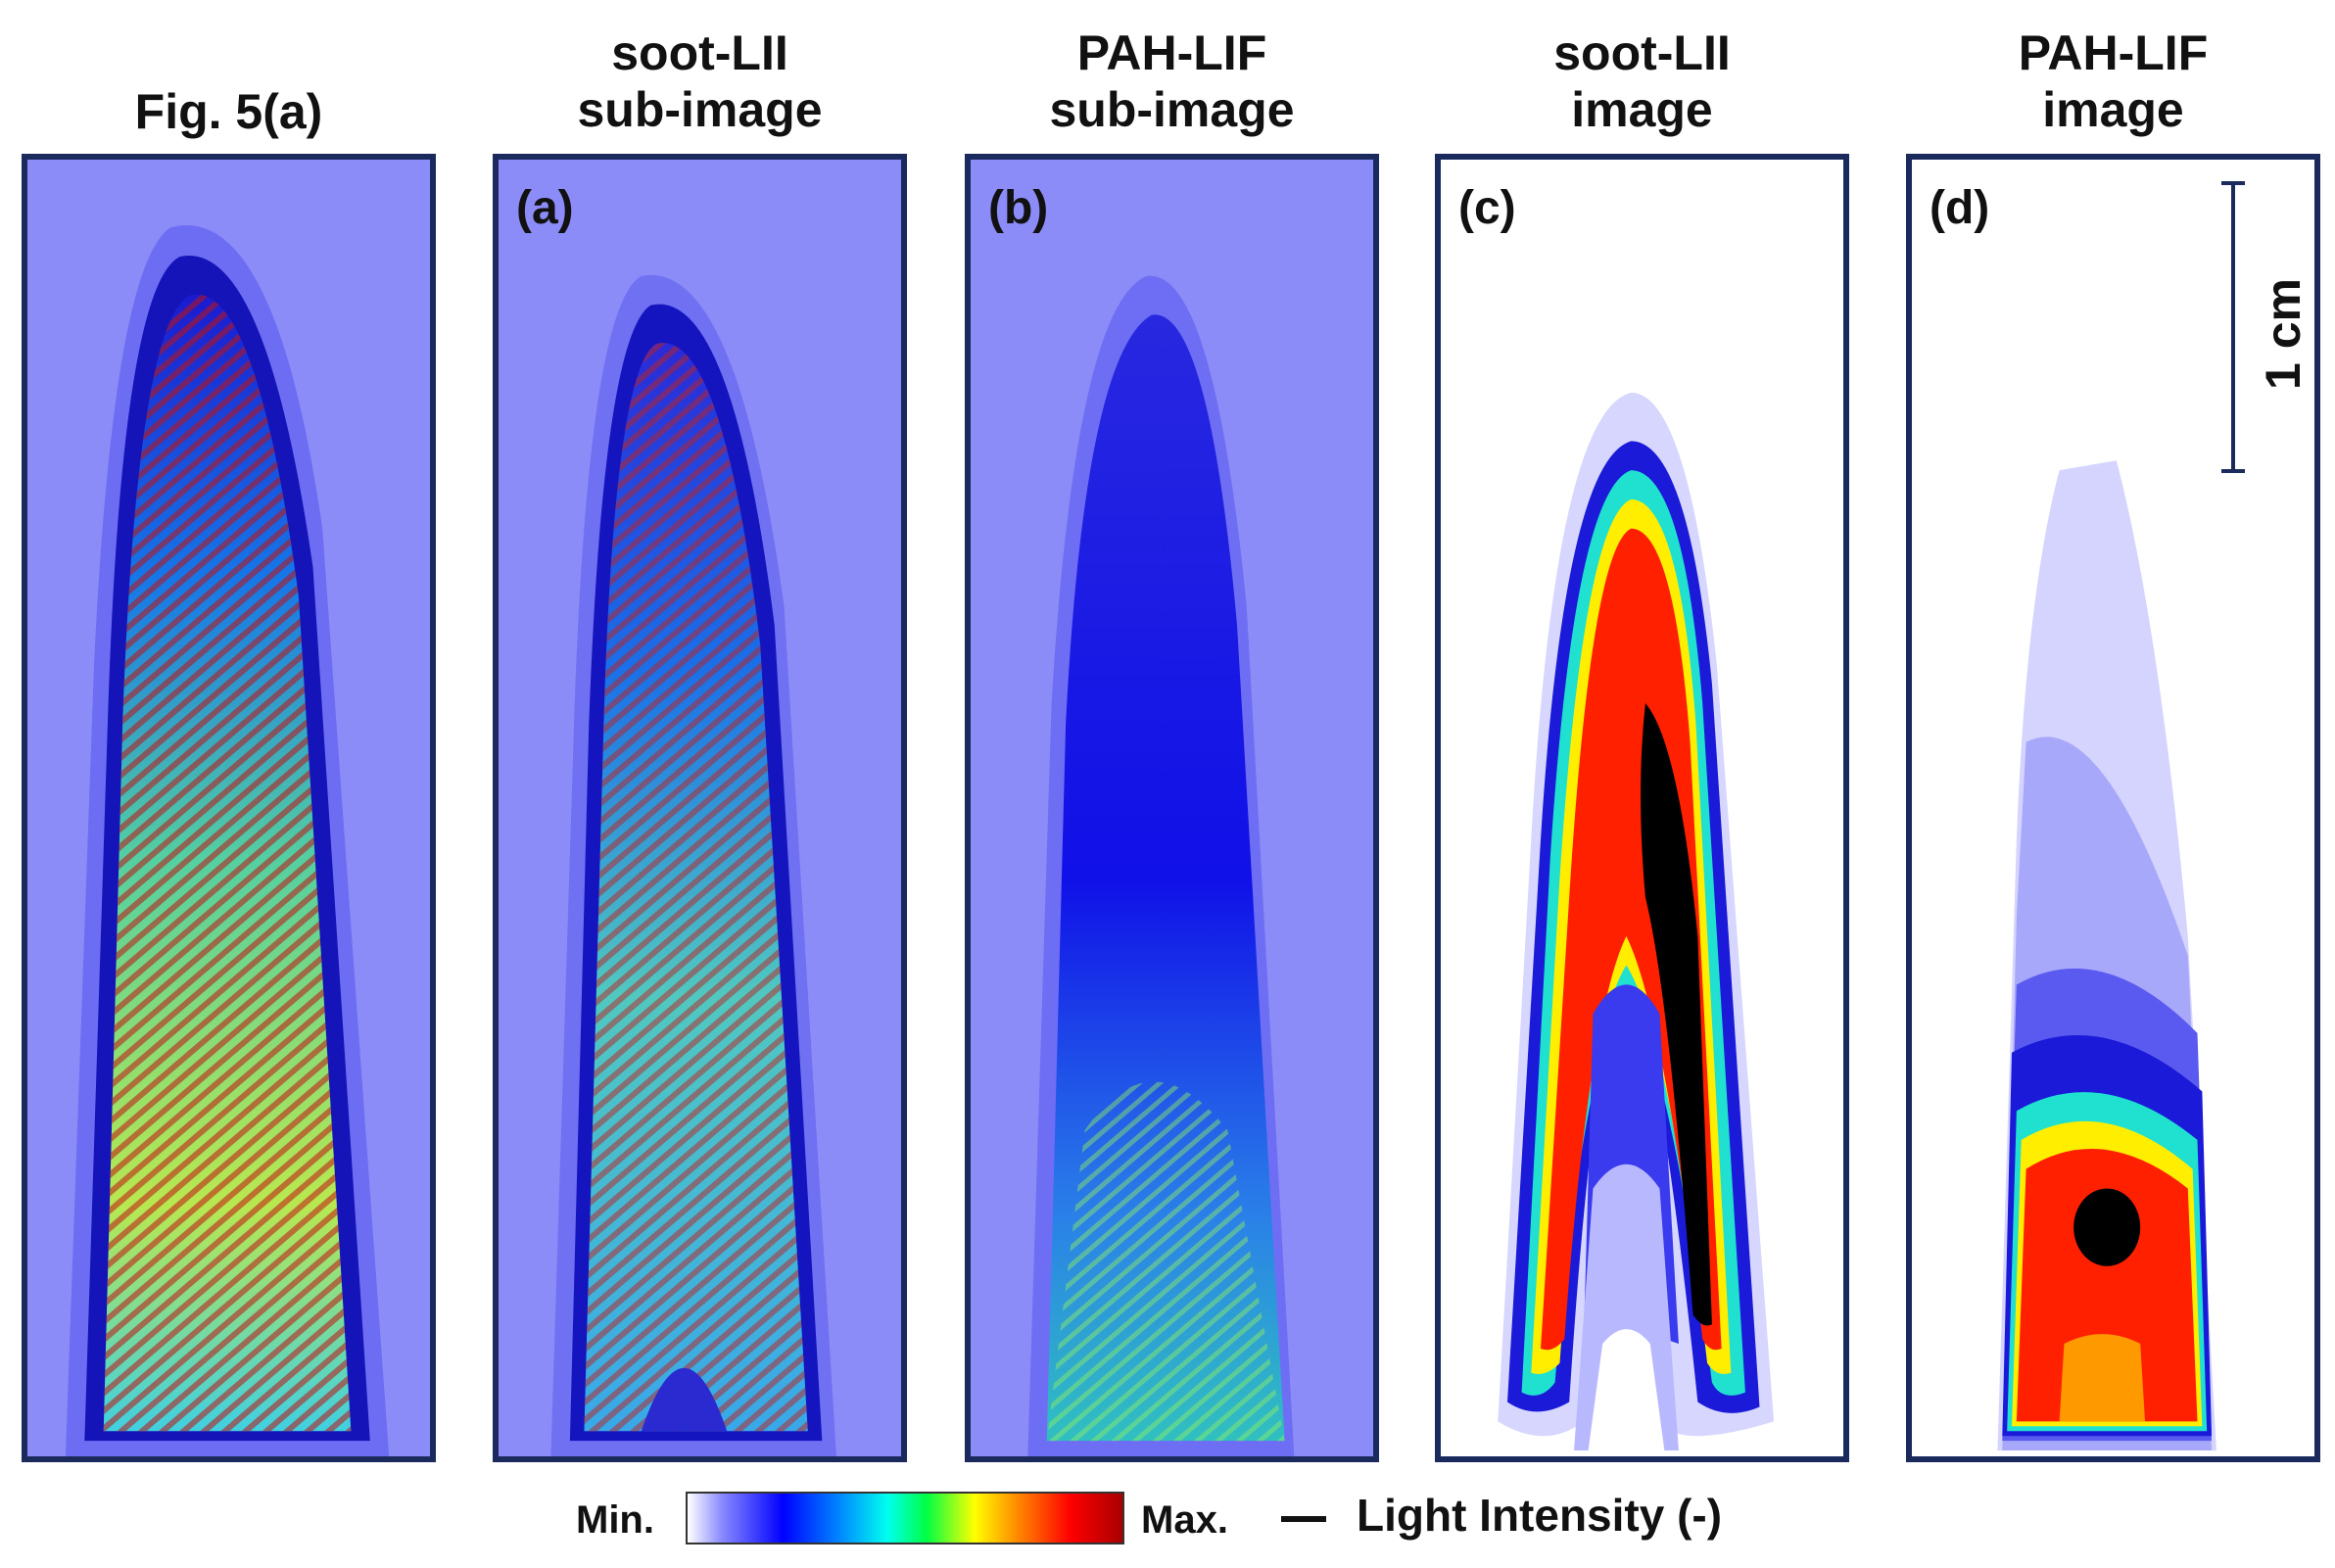 Image resolution: width=2335 pixels, height=1568 pixels. What do you see at coordinates (545, 208) in the screenshot?
I see `panel-label-a: (a)` at bounding box center [545, 208].